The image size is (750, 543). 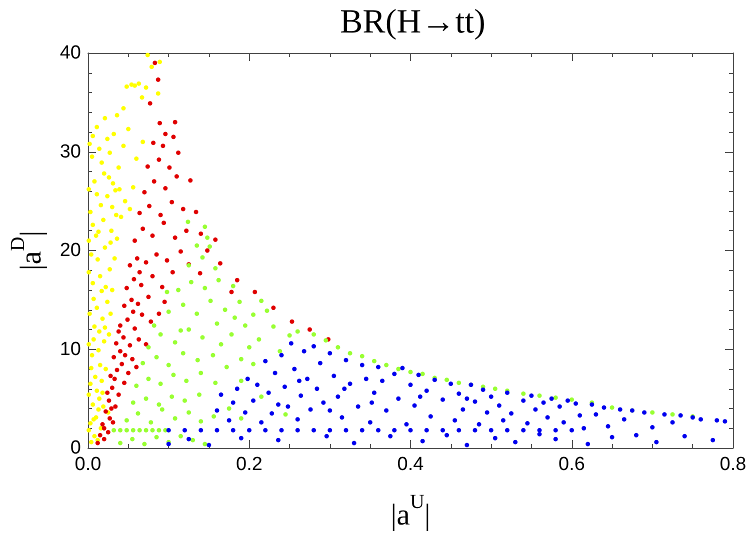 What do you see at coordinates (249, 464) in the screenshot?
I see `x-tick-label: 0.2` at bounding box center [249, 464].